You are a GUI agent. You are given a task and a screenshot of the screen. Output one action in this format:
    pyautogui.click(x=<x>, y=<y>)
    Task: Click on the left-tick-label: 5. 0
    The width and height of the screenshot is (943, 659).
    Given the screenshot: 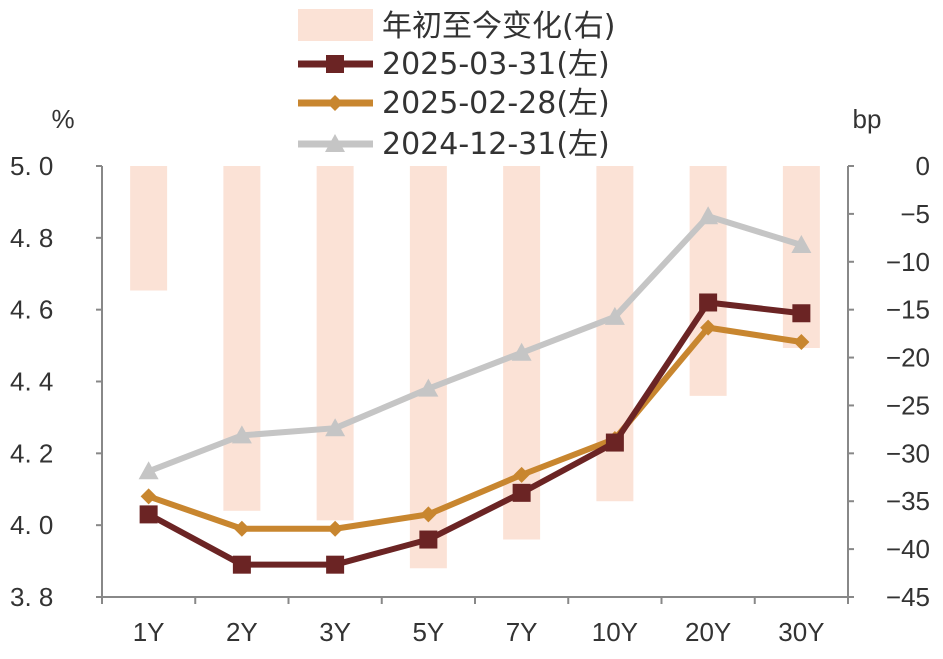 What is the action you would take?
    pyautogui.click(x=31, y=166)
    